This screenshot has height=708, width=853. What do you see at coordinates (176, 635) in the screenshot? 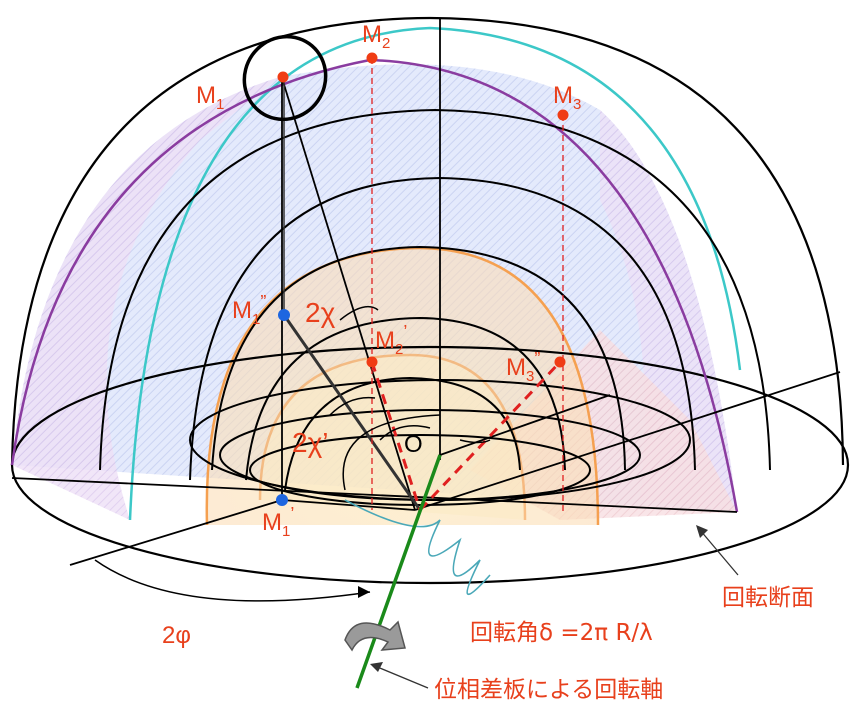
I see `label-two-phi: 2φ` at bounding box center [176, 635].